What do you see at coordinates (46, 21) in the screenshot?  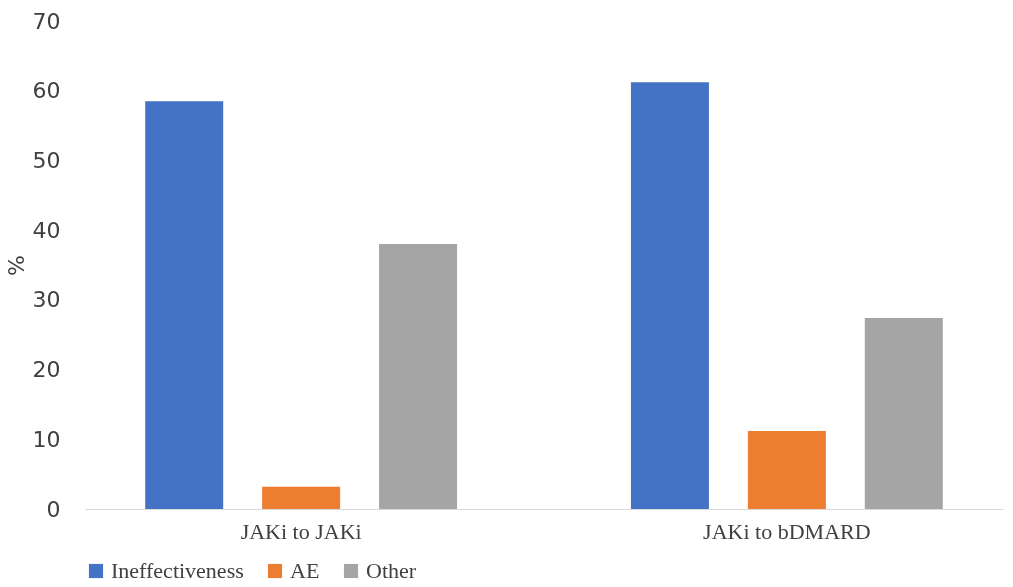 I see `y-tick-label: 70` at bounding box center [46, 21].